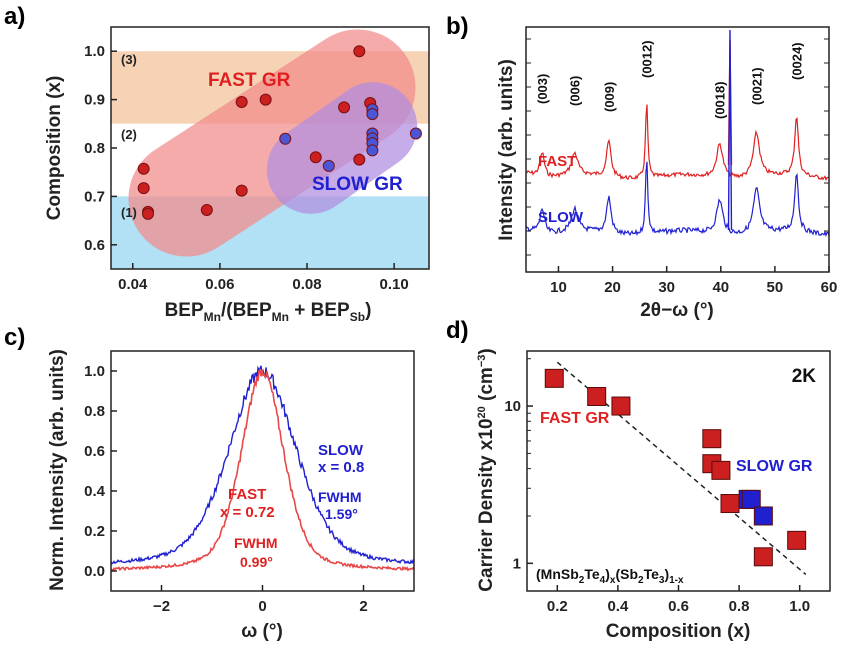 The height and width of the screenshot is (649, 841). What do you see at coordinates (129, 59) in the screenshot?
I see `band-3-label: (3)` at bounding box center [129, 59].